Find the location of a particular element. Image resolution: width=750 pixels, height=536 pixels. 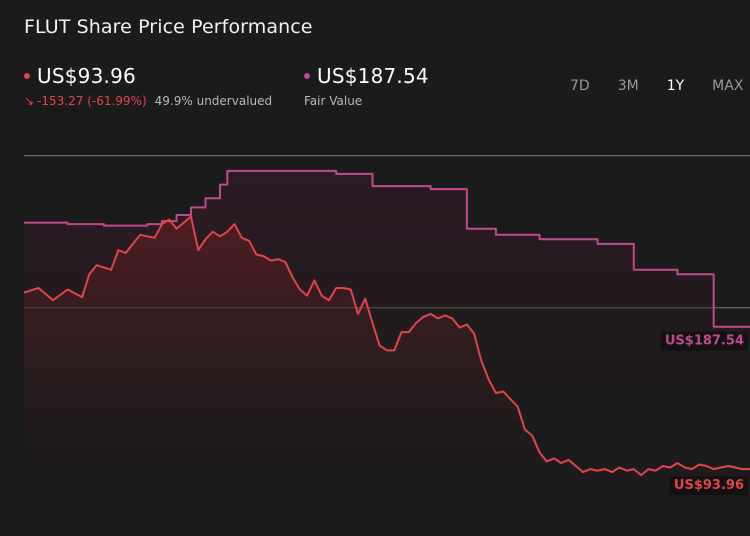

time-range-tabs: 7D 3M 1Y MAX is located at coordinates (660, 86).